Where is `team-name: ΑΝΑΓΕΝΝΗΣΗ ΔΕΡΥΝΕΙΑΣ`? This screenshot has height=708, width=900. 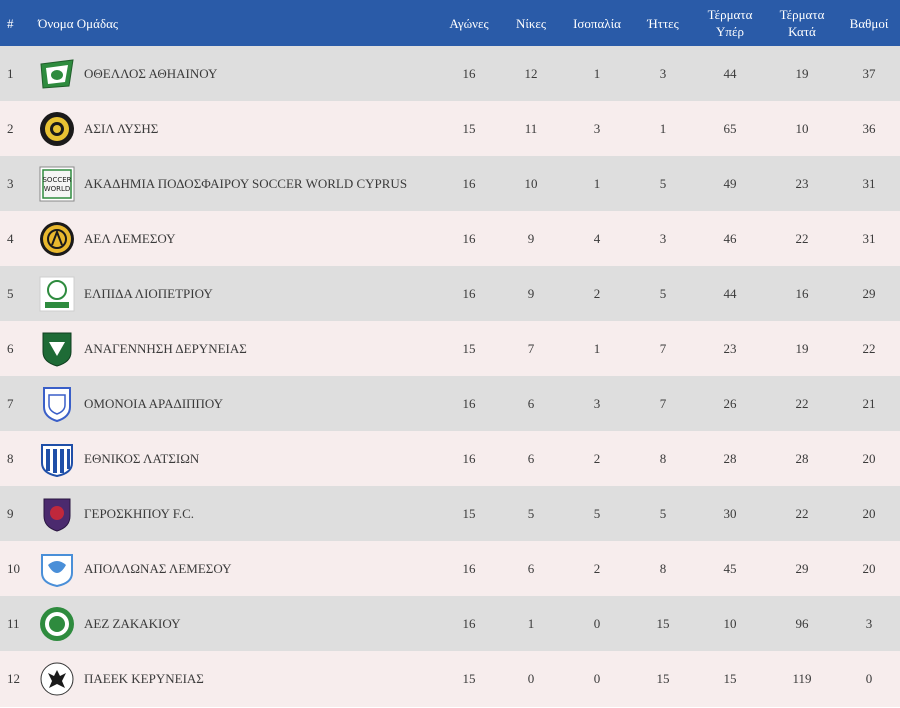 team-name: ΑΝΑΓΕΝΝΗΣΗ ΔΕΡΥΝΕΙΑΣ is located at coordinates (165, 348).